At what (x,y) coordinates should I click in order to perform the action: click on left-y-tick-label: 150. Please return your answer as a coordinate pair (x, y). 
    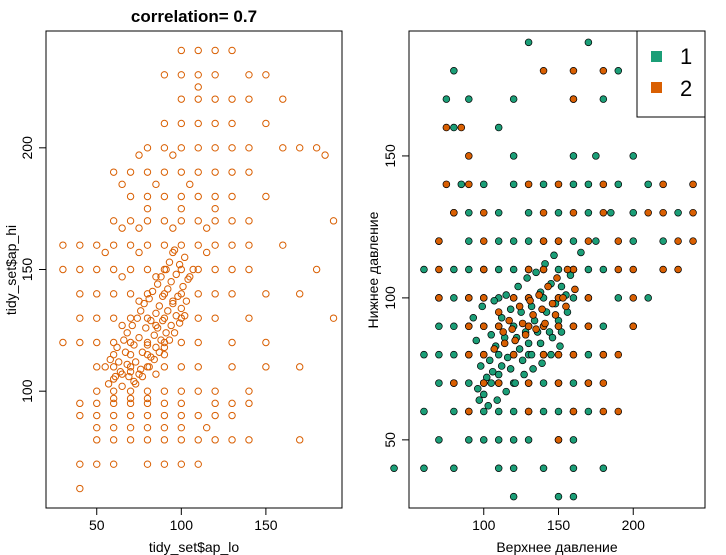
    Looking at the image, I should click on (27, 270).